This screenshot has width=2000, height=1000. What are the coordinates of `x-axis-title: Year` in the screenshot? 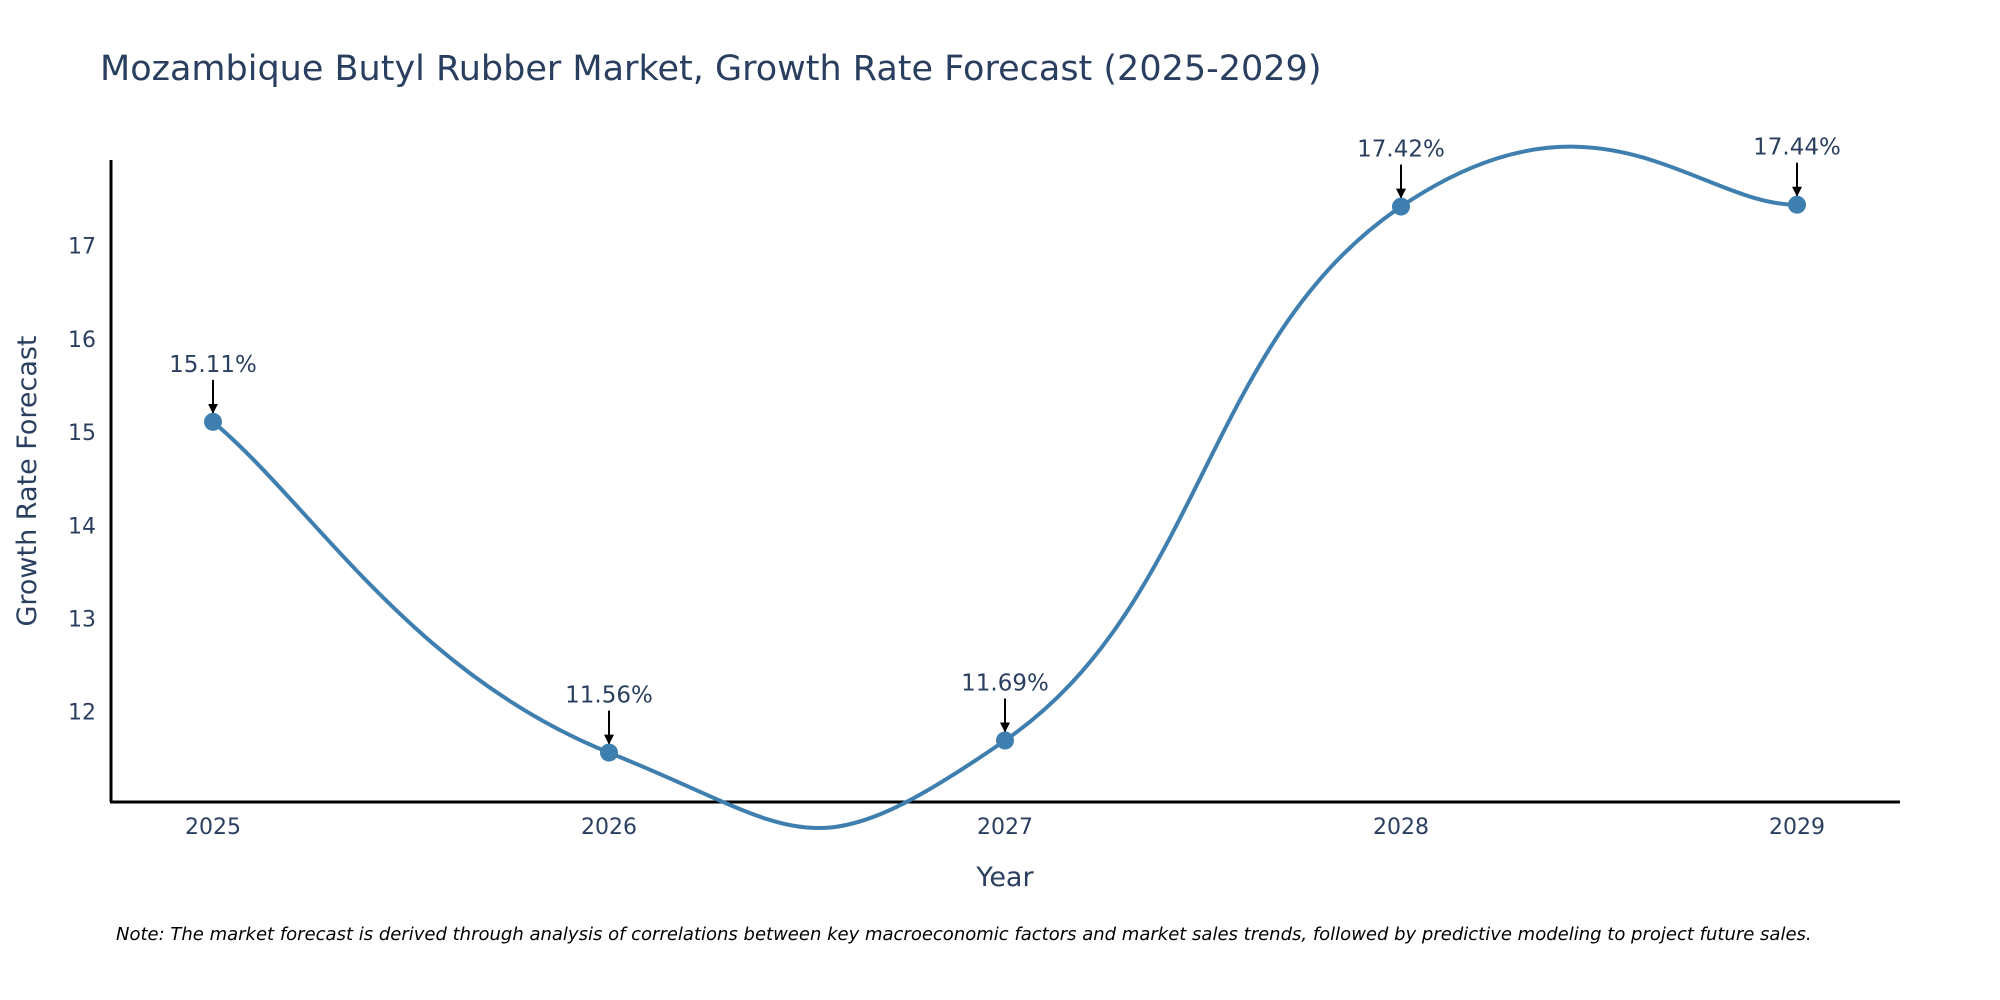 It's located at (1004, 877).